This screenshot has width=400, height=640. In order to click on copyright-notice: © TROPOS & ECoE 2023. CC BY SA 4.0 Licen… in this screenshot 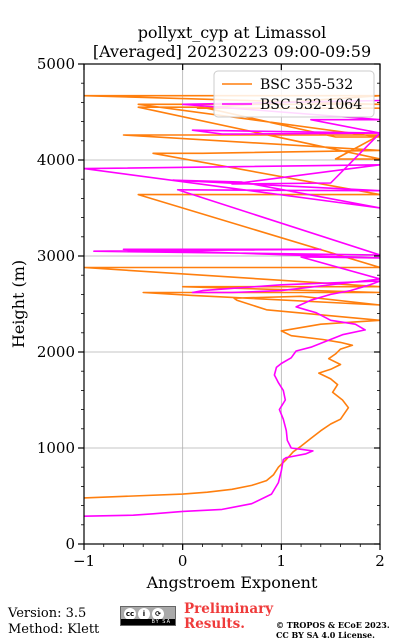, I will do `click(333, 630)`.